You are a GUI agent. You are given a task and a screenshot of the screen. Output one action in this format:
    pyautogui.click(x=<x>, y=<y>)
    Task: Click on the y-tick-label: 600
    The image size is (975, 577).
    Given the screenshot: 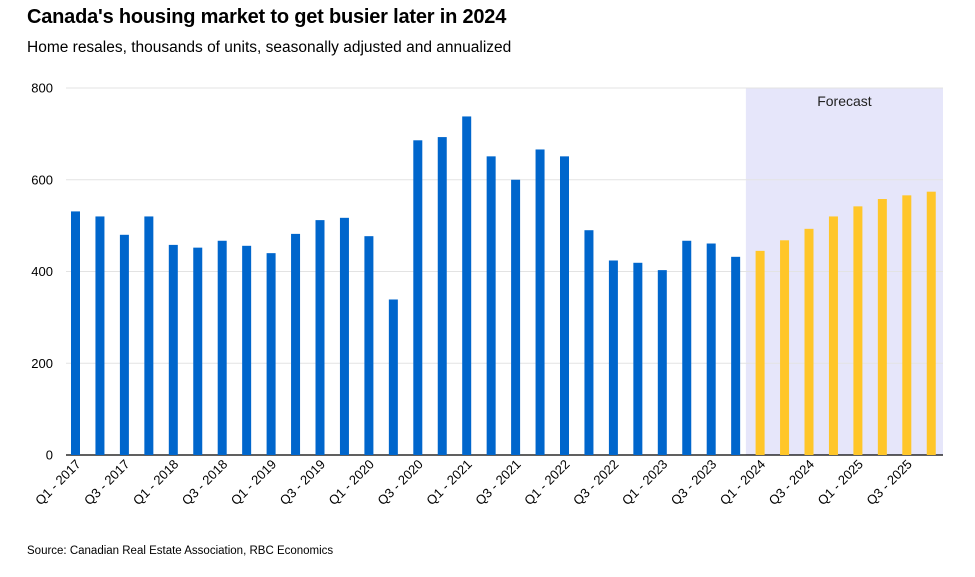 What is the action you would take?
    pyautogui.click(x=42, y=179)
    